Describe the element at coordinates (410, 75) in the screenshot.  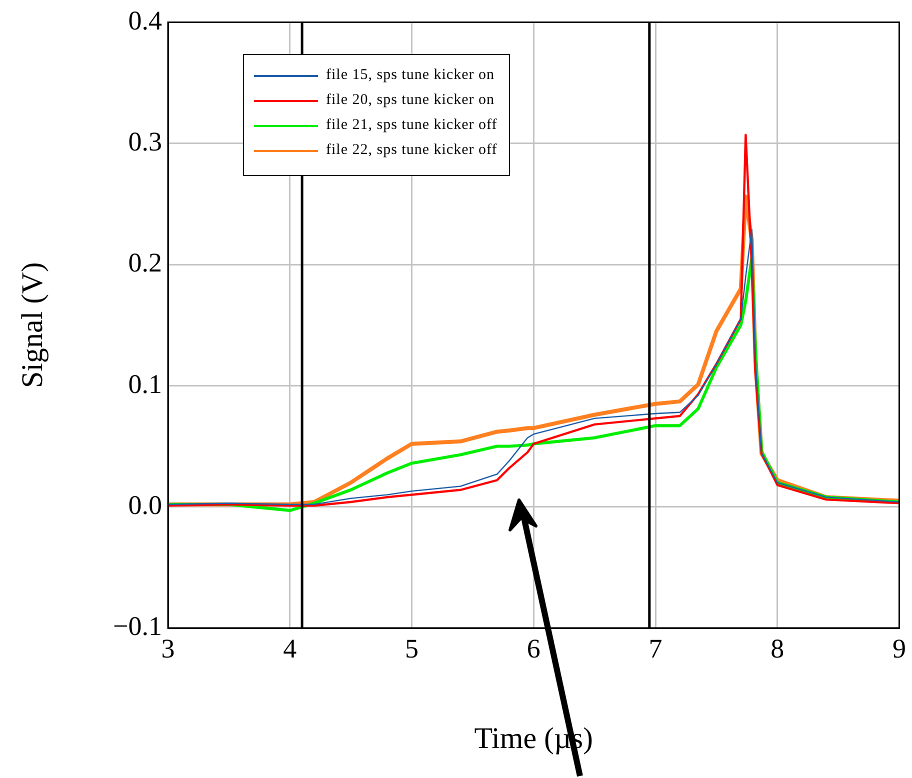
I see `legend-label: file 15, sps tune kicker on` at that location.